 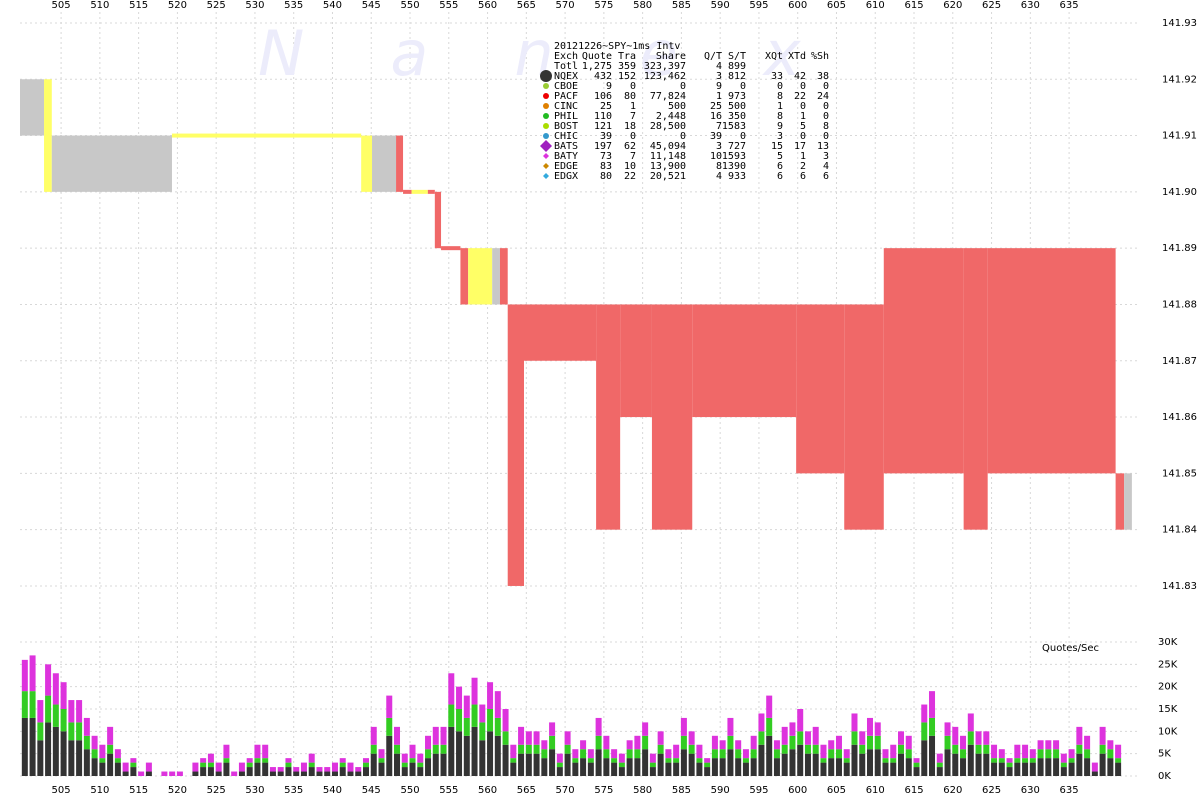 I want to click on x-tick-label: 510, so click(x=99, y=790).